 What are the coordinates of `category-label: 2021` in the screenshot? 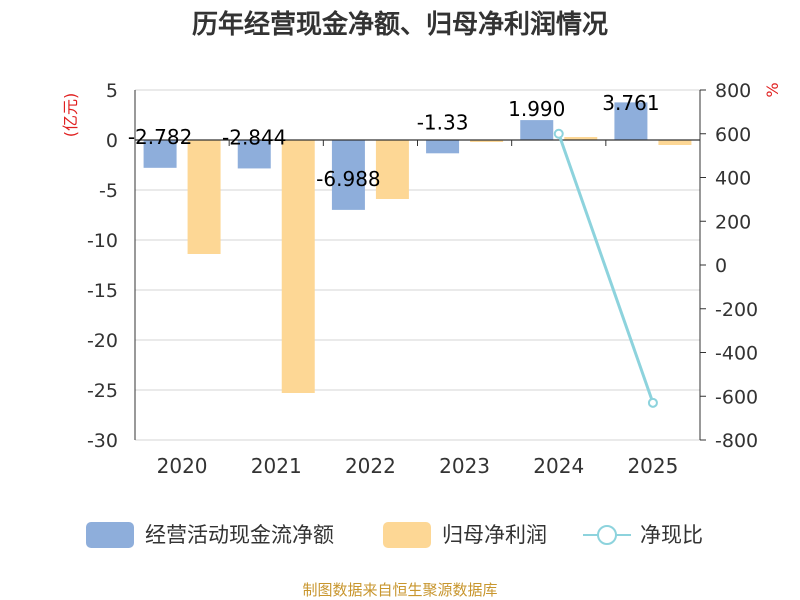 It's located at (276, 466).